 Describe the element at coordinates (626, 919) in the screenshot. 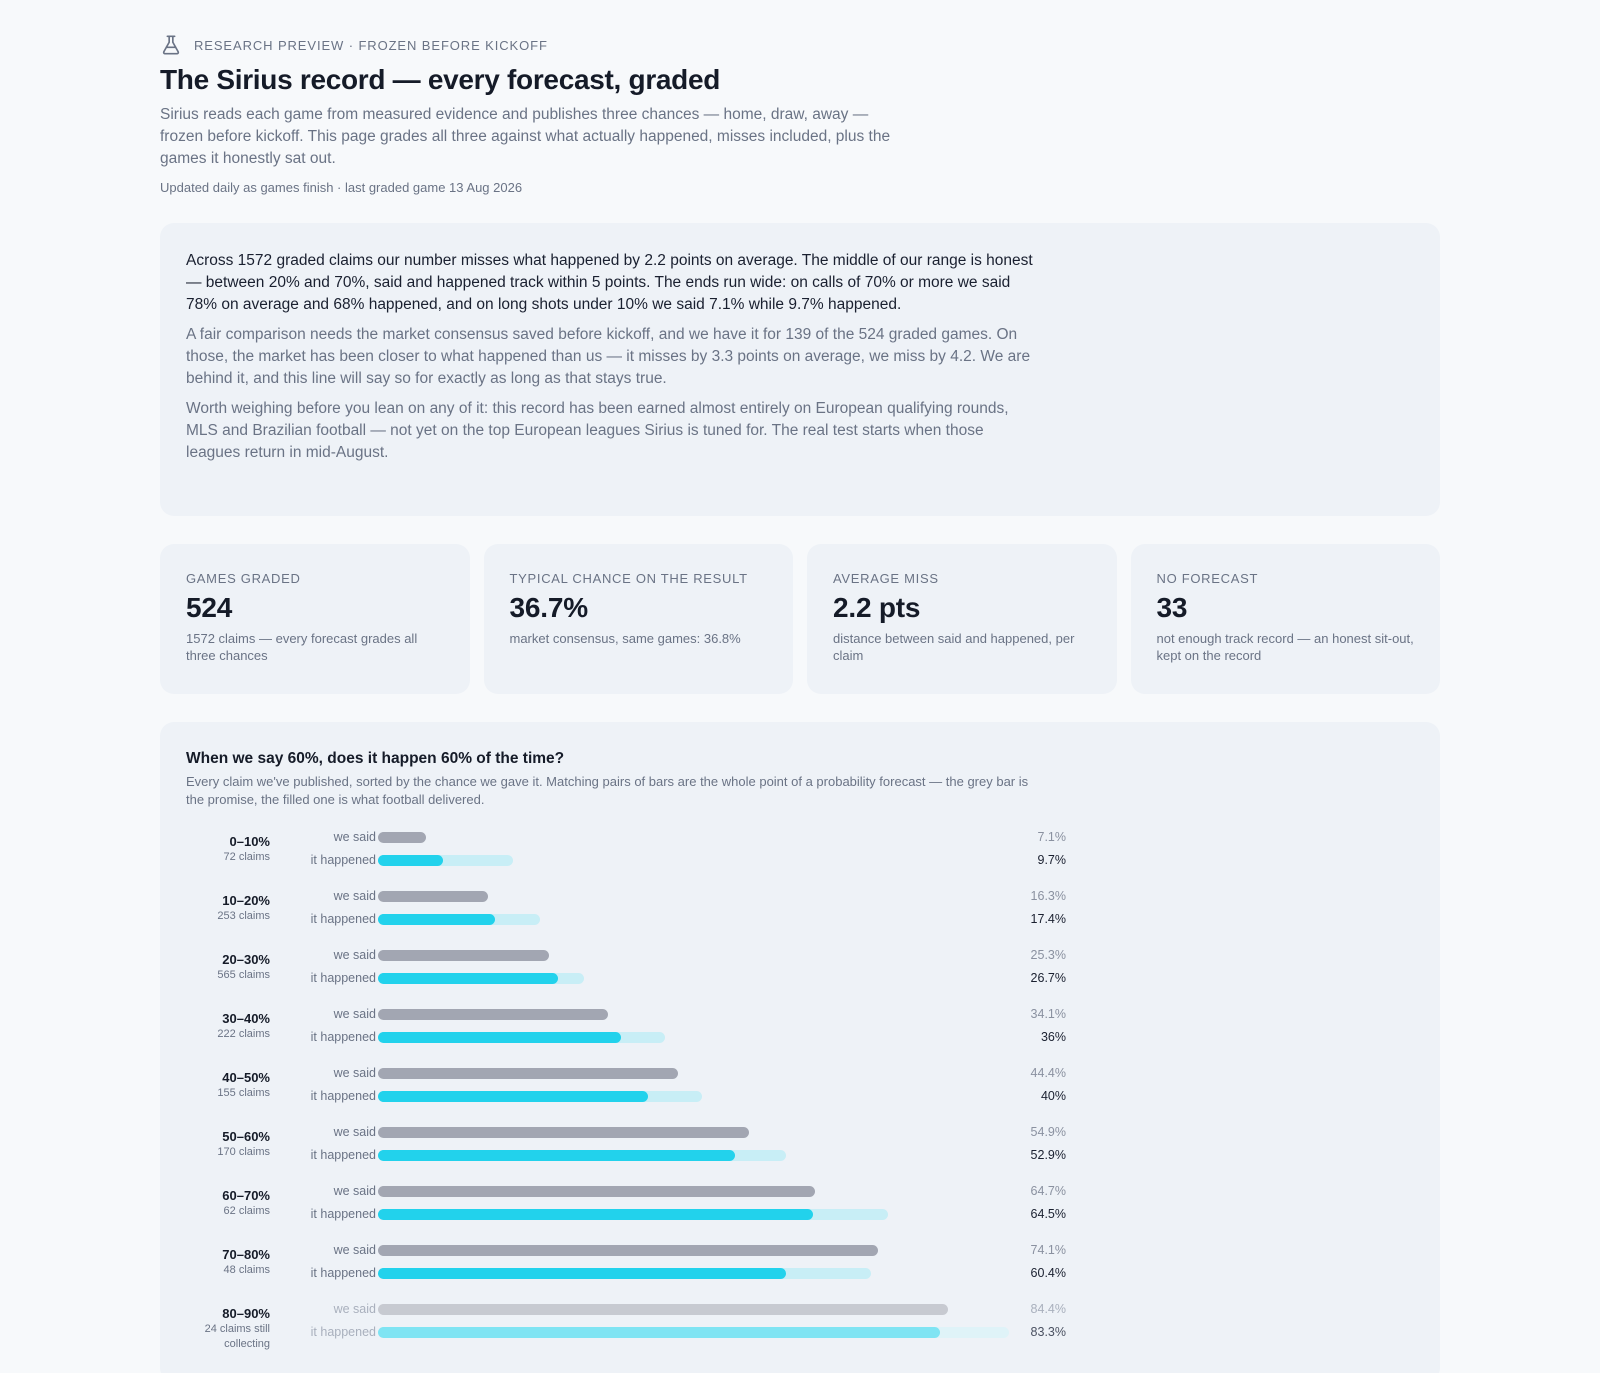

I see `happened-row: it happened 17.4%` at that location.